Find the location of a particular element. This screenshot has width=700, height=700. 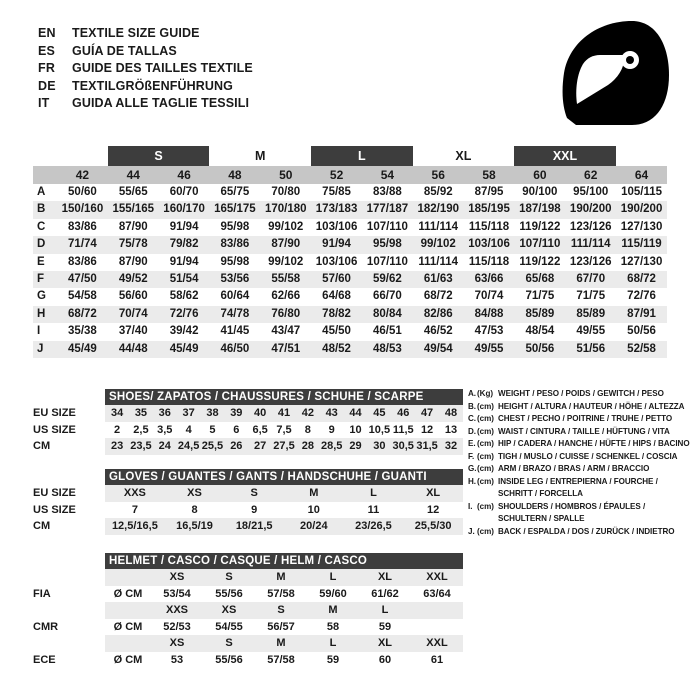

measurement-cell: 48/52 is located at coordinates (336, 349).